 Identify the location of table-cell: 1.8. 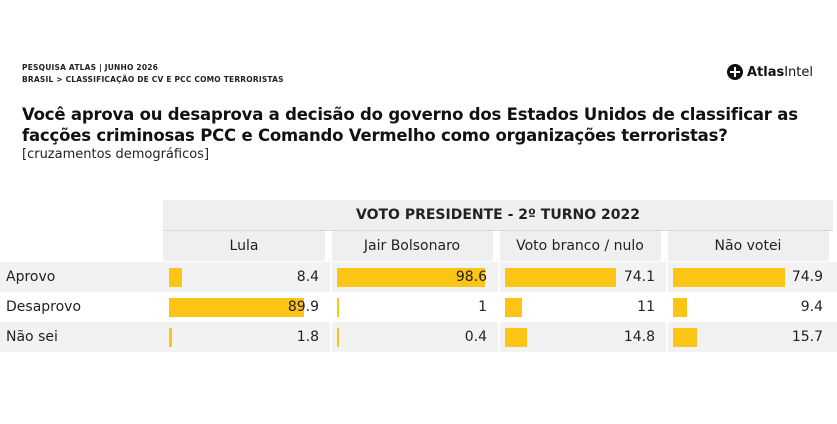
(244, 337).